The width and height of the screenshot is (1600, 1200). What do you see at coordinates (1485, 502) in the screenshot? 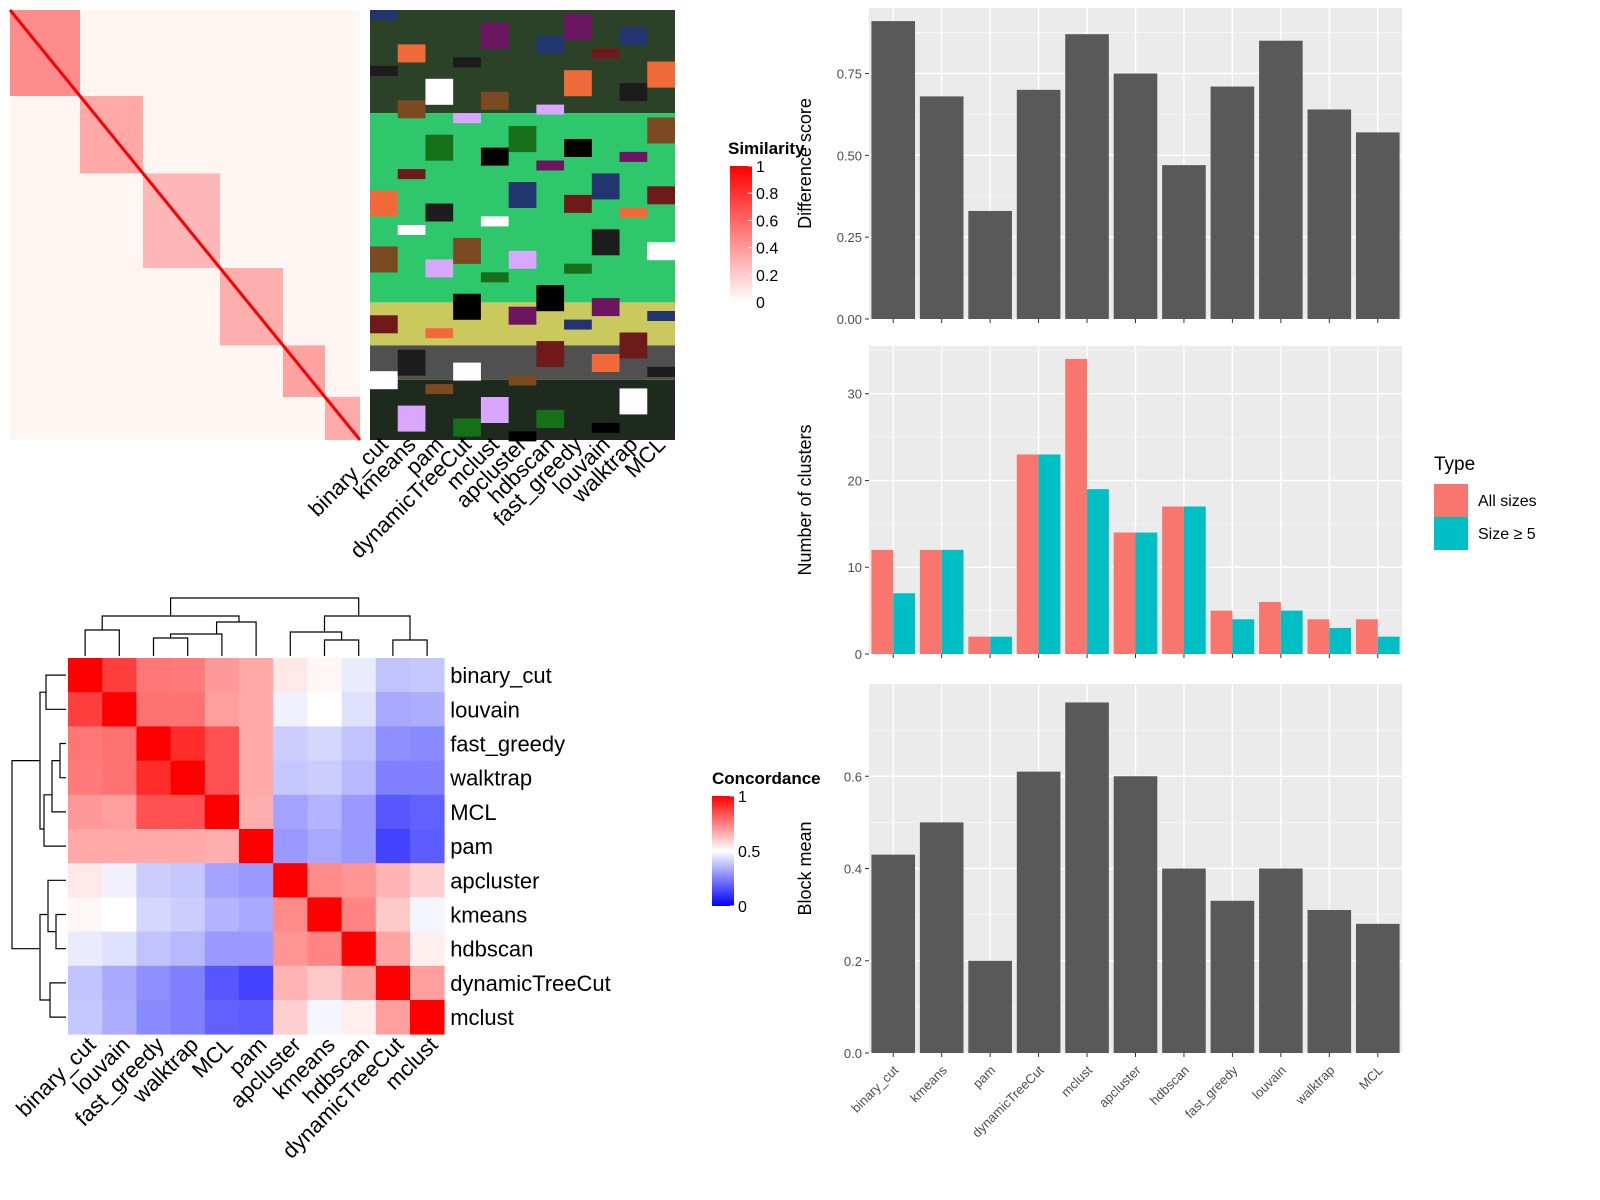
I see `type-legend: Type All sizes Size ≥ 5` at bounding box center [1485, 502].